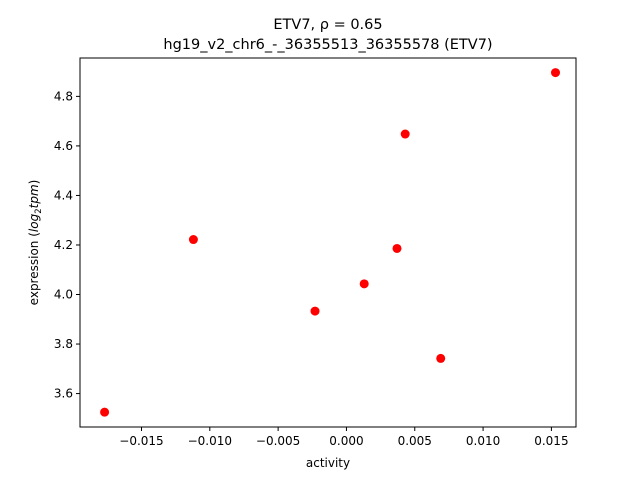 The height and width of the screenshot is (480, 640). Describe the element at coordinates (63, 96) in the screenshot. I see `y-tick-label: 4.8` at that location.